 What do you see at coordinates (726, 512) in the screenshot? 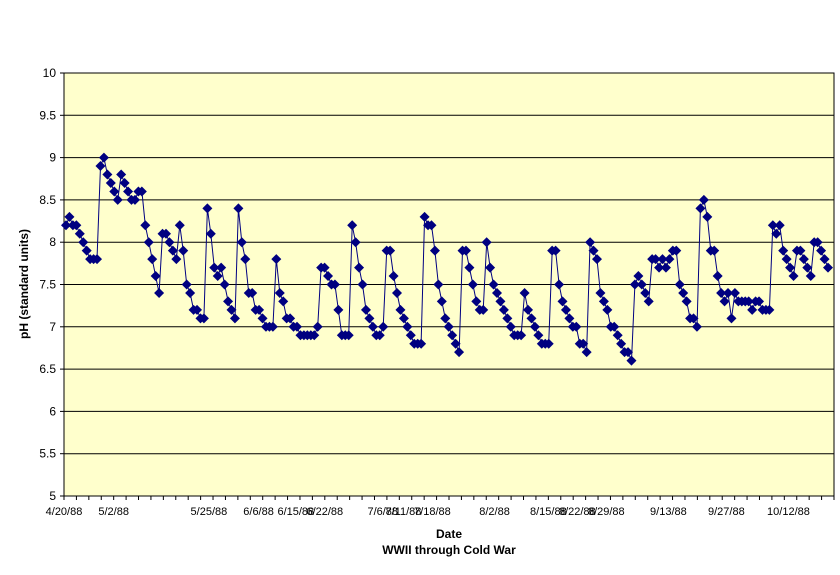
I see `x-tick-label: 9/27/88` at bounding box center [726, 512].